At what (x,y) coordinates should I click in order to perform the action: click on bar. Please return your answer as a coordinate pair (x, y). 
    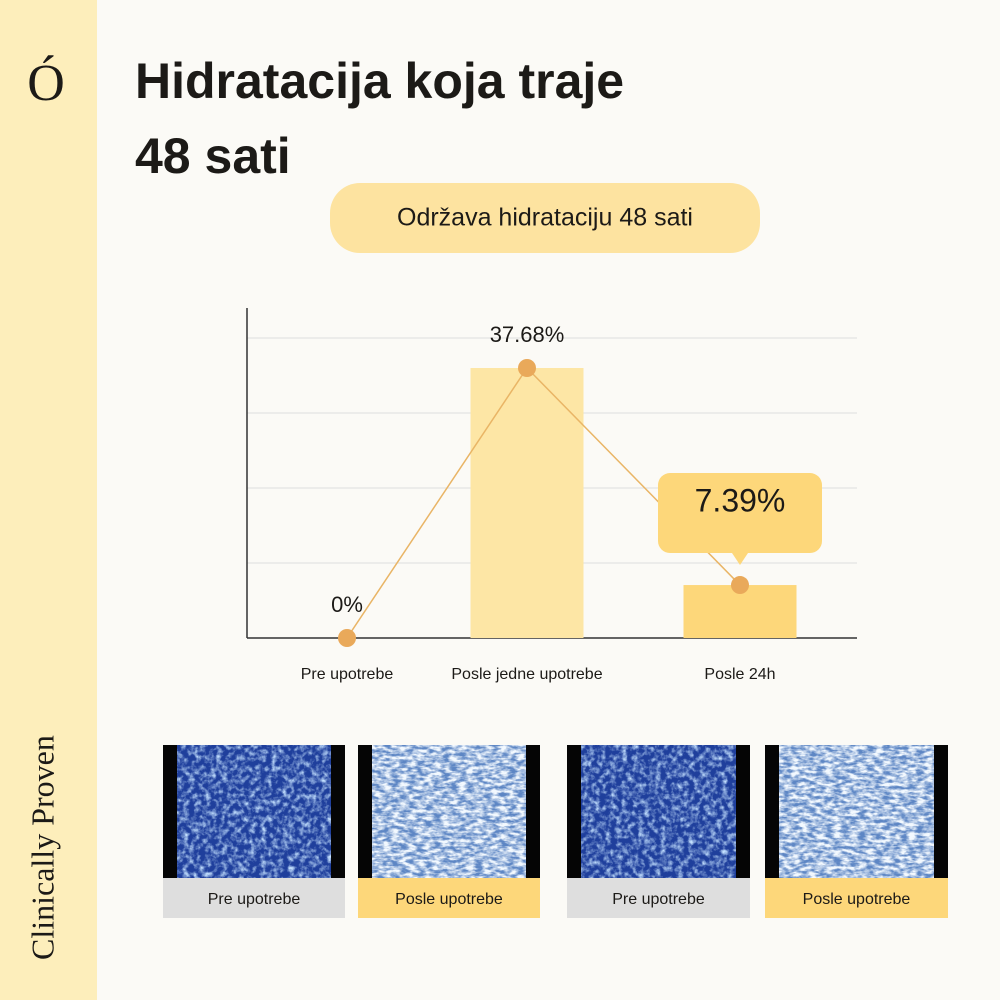
    Looking at the image, I should click on (527, 503).